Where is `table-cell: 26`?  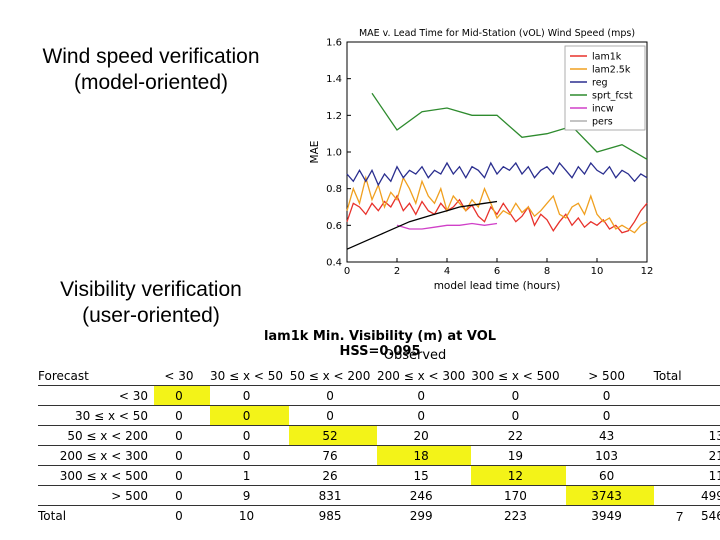 table-cell: 26 is located at coordinates (333, 475).